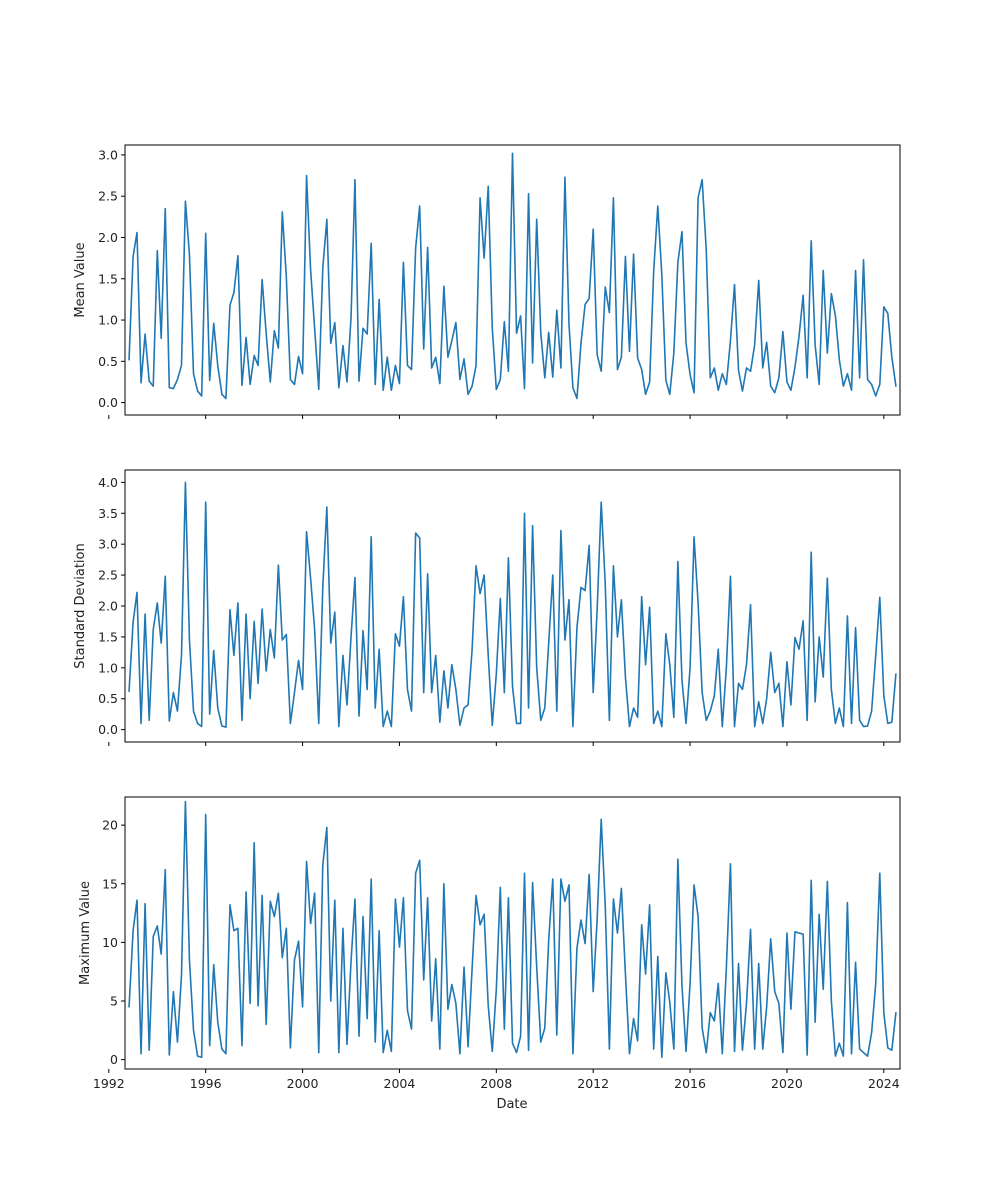  What do you see at coordinates (496, 417) in the screenshot?
I see `mean-value-x-ticks` at bounding box center [496, 417].